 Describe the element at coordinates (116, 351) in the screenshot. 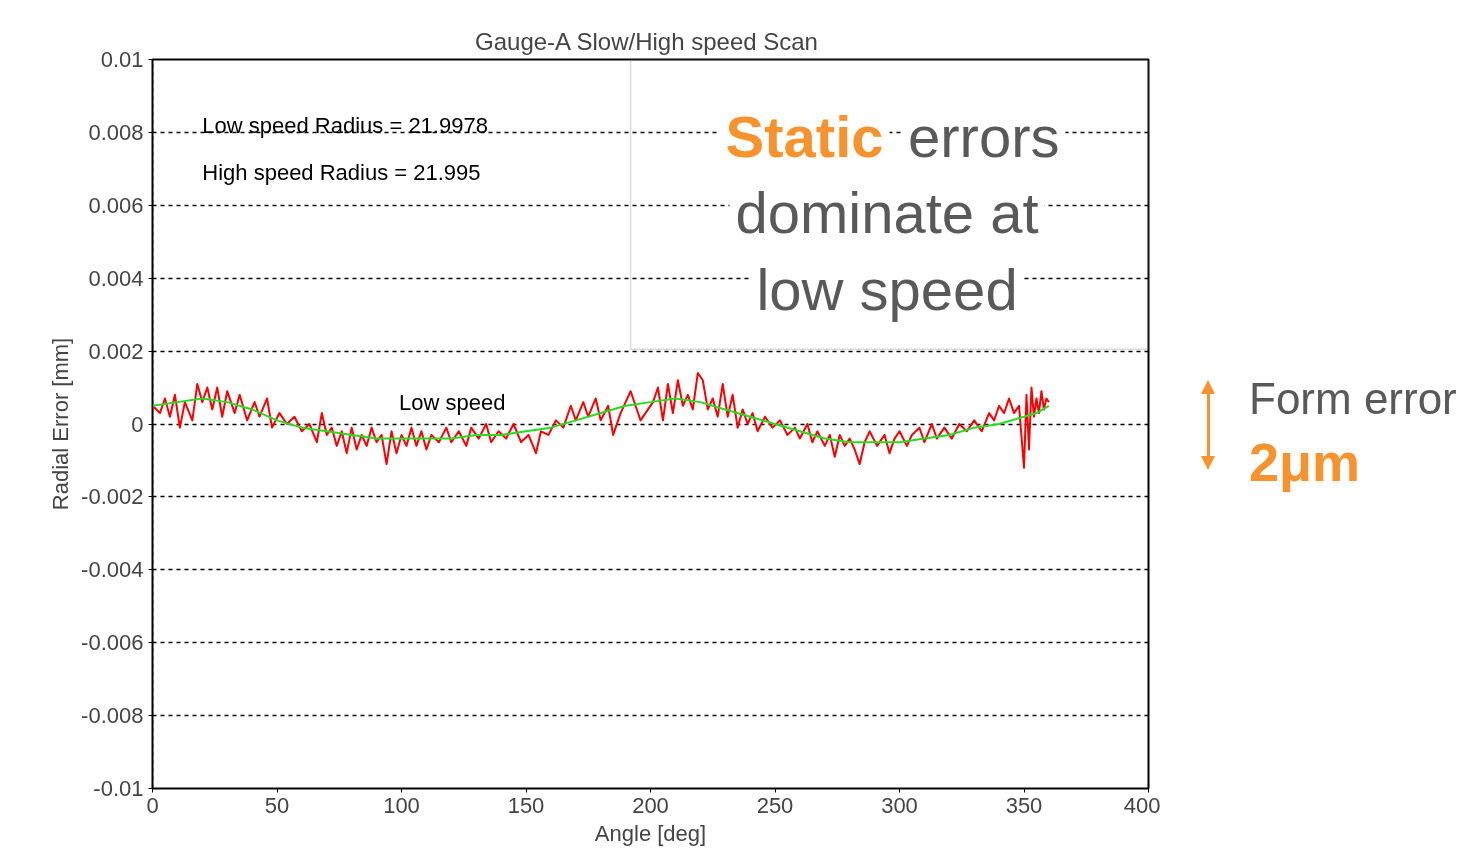

I see `y-tick-label: 0.002` at that location.